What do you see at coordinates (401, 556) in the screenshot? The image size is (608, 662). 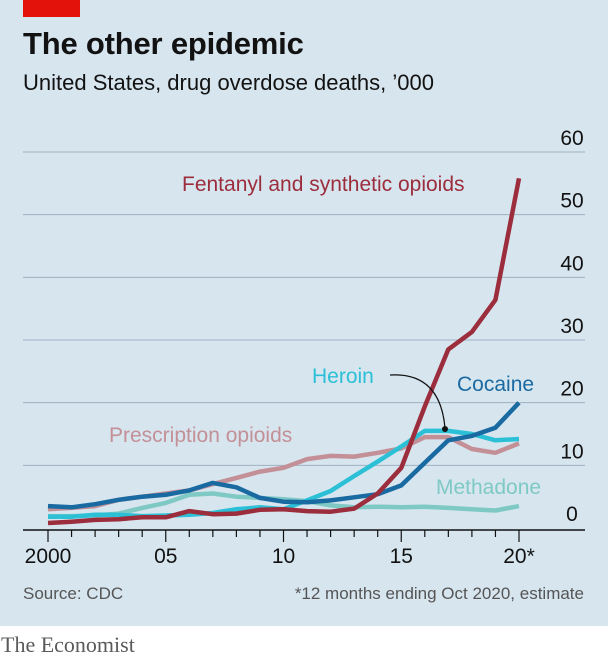 I see `x-tick-label-15: 15` at bounding box center [401, 556].